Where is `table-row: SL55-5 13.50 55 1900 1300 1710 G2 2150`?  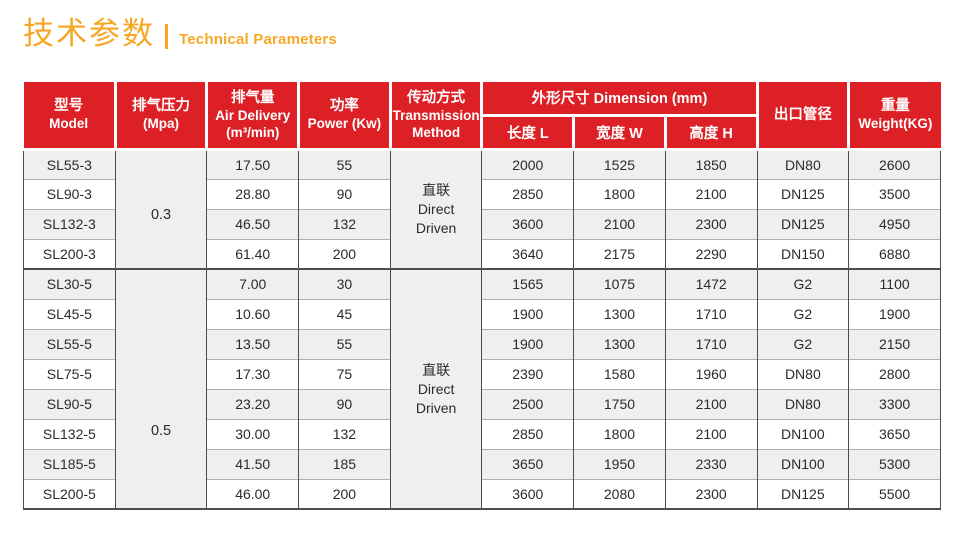
table-row: SL55-5 13.50 55 1900 1300 1710 G2 2150 is located at coordinates (482, 343).